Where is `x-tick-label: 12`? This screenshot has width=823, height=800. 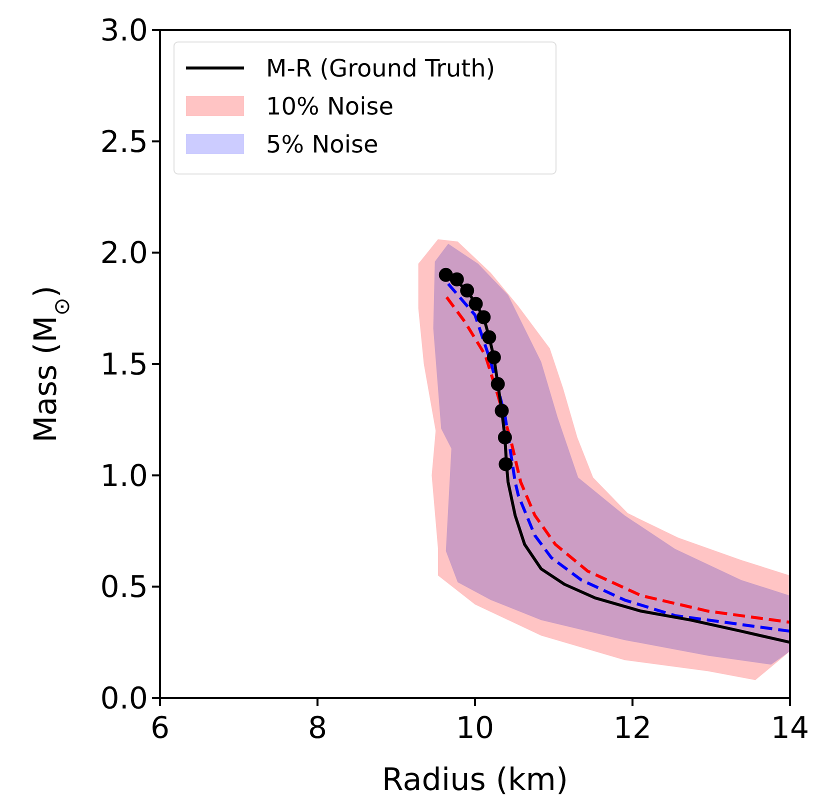
x-tick-label: 12 is located at coordinates (632, 728).